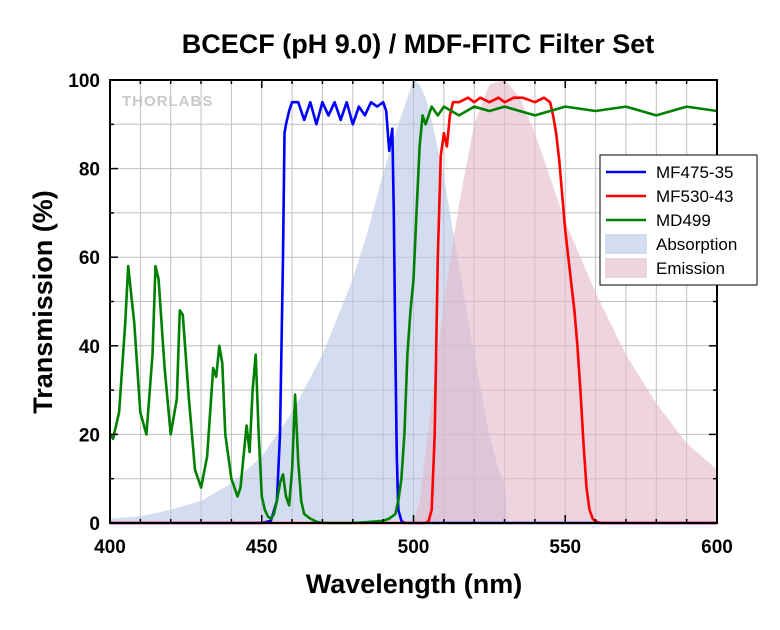 Image resolution: width=780 pixels, height=630 pixels. I want to click on x-tick-label: 400, so click(110, 547).